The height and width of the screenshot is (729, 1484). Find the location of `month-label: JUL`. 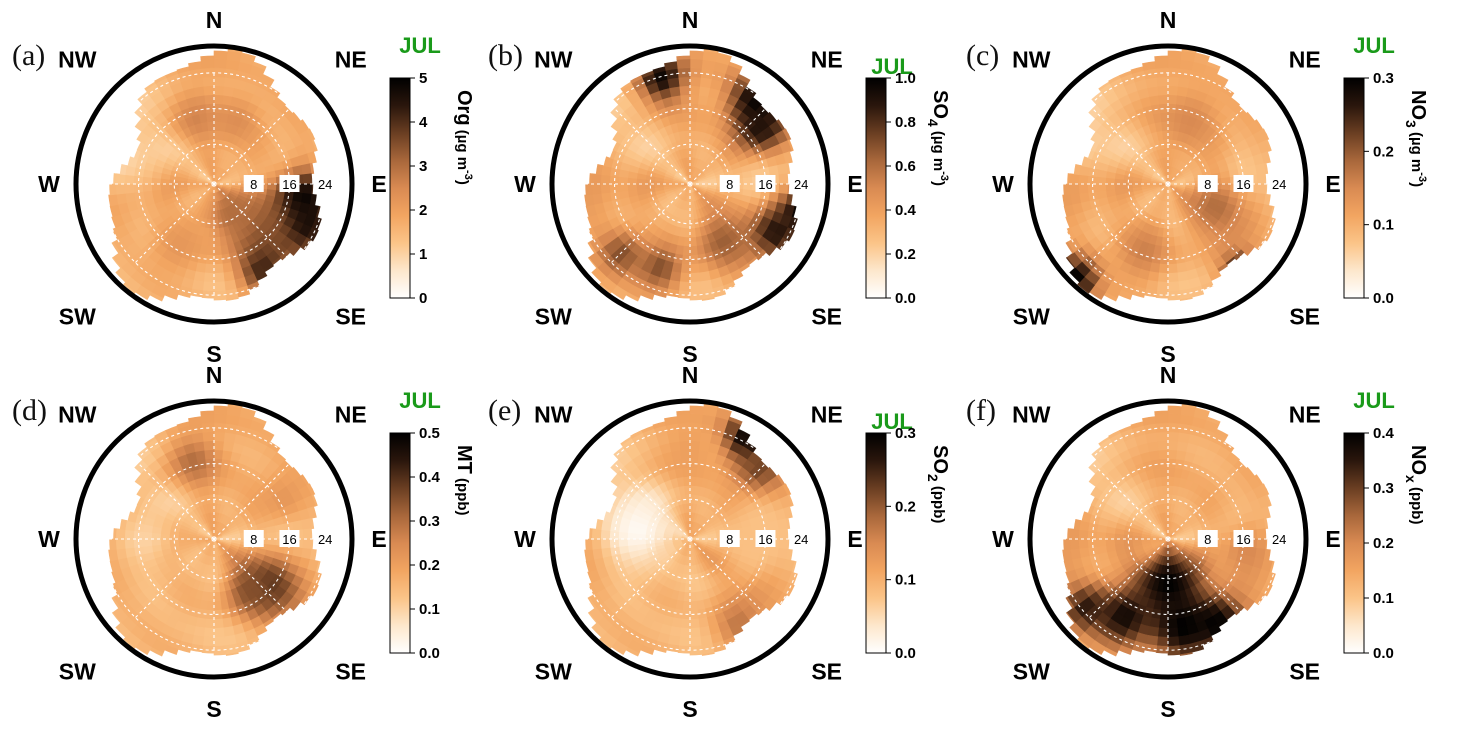

month-label: JUL is located at coordinates (1374, 400).